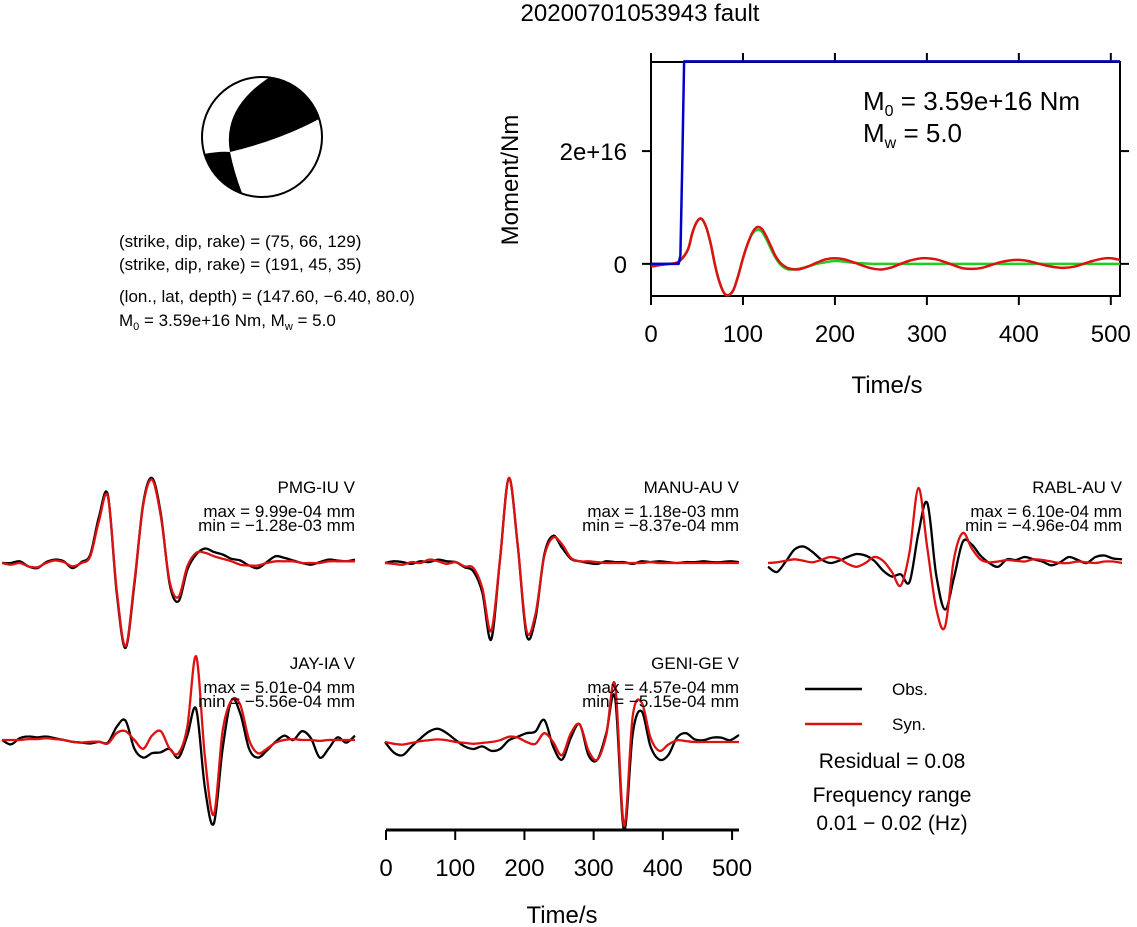 The height and width of the screenshot is (927, 1137). Describe the element at coordinates (927, 334) in the screenshot. I see `moment-x-tick-label: 300` at that location.